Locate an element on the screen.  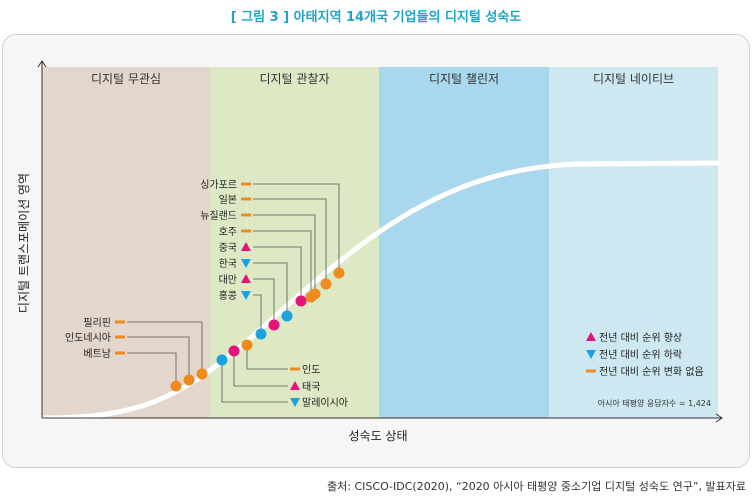
country-label: 중국 is located at coordinates (228, 248).